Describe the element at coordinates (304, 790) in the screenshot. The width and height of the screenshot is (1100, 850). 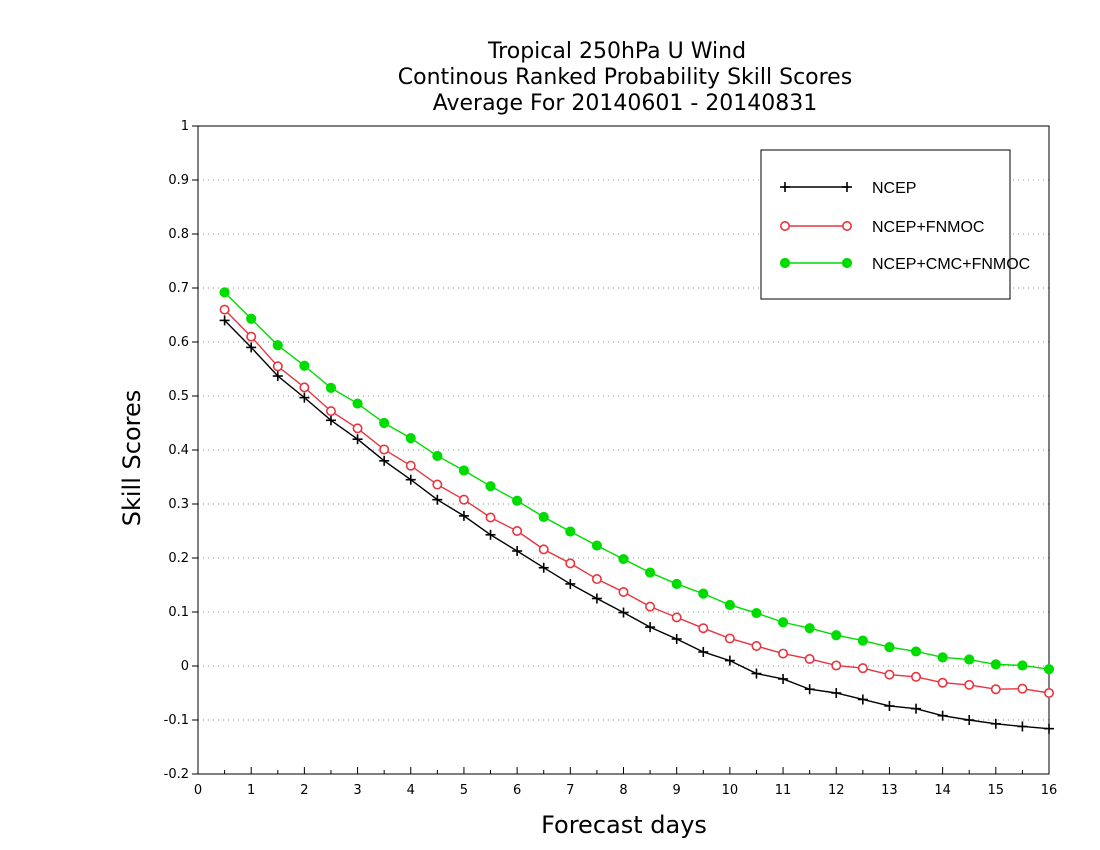
I see `x-tick-label: 2` at that location.